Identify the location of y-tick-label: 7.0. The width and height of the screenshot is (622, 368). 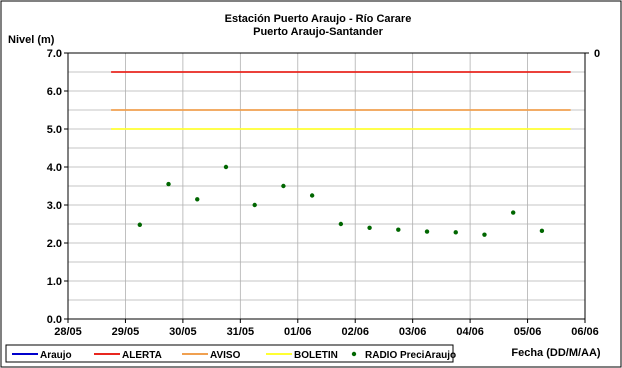
(54, 54).